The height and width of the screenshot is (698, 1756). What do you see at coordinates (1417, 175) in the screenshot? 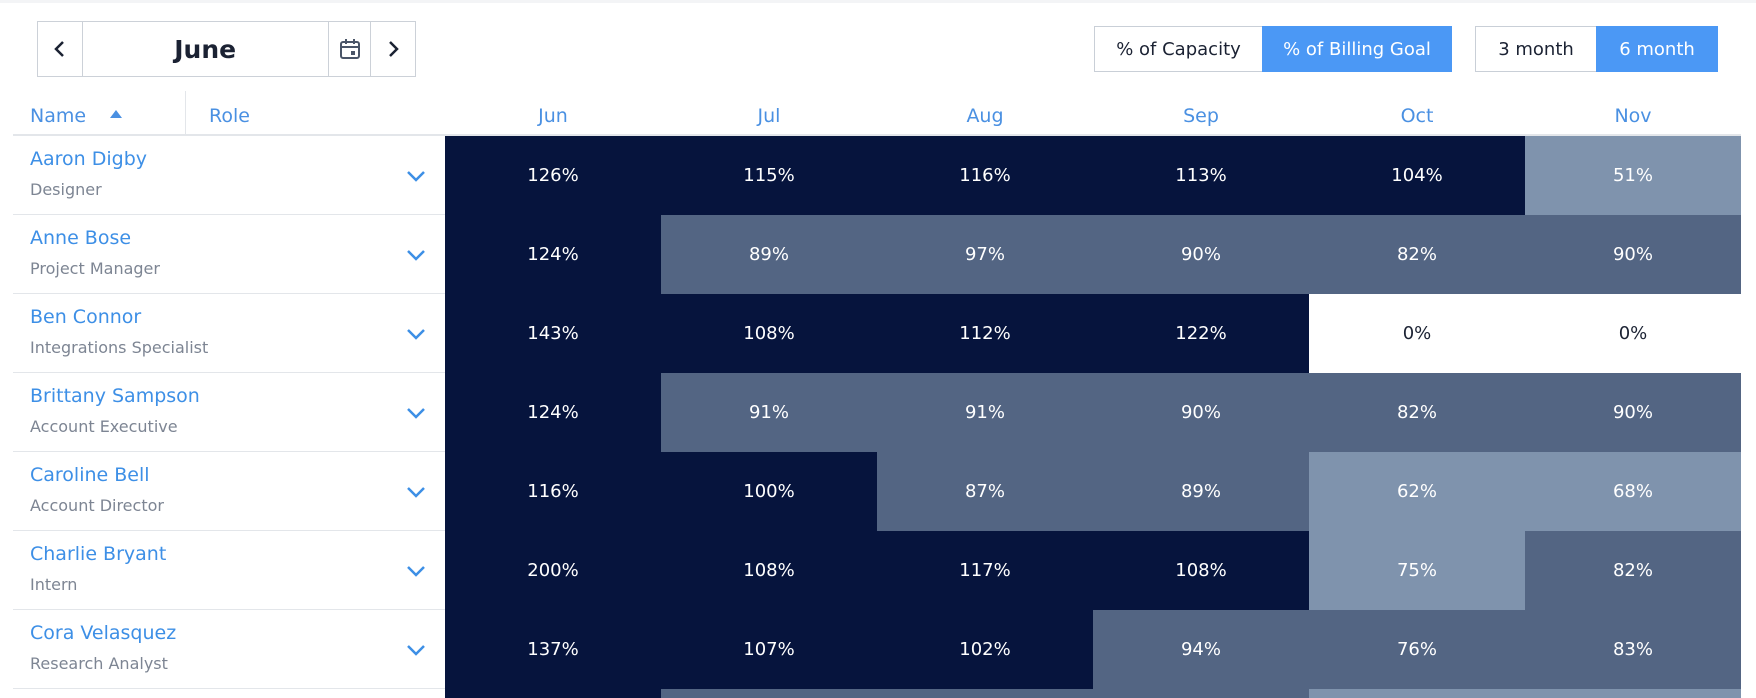
I see `heat-cell: 104%` at bounding box center [1417, 175].